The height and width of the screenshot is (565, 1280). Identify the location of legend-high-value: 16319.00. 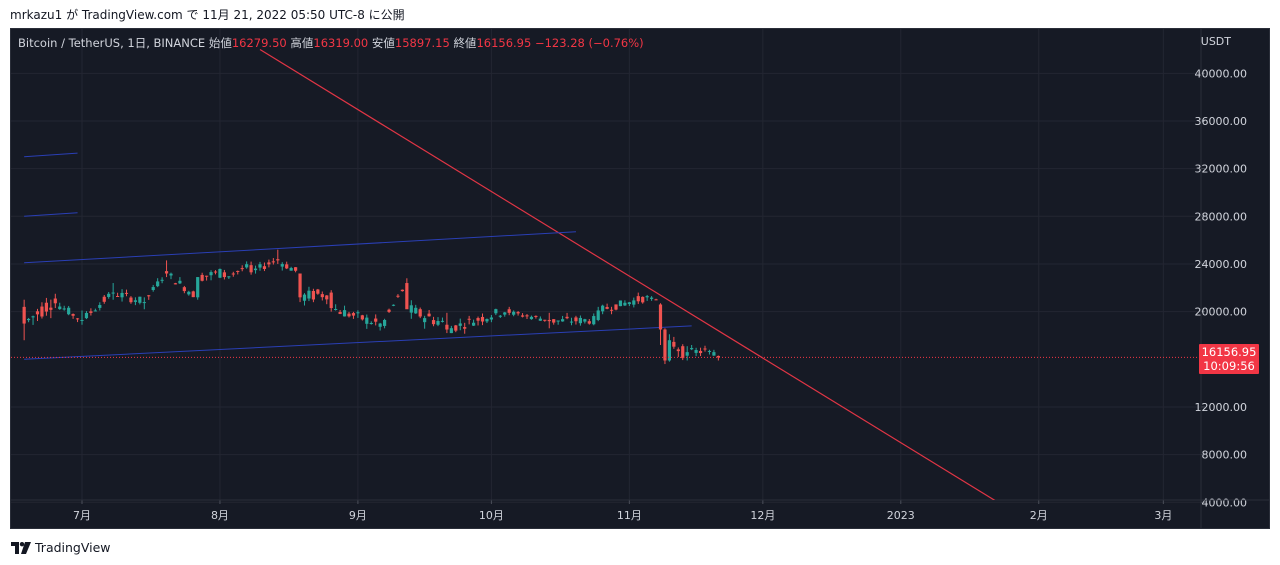
(341, 43).